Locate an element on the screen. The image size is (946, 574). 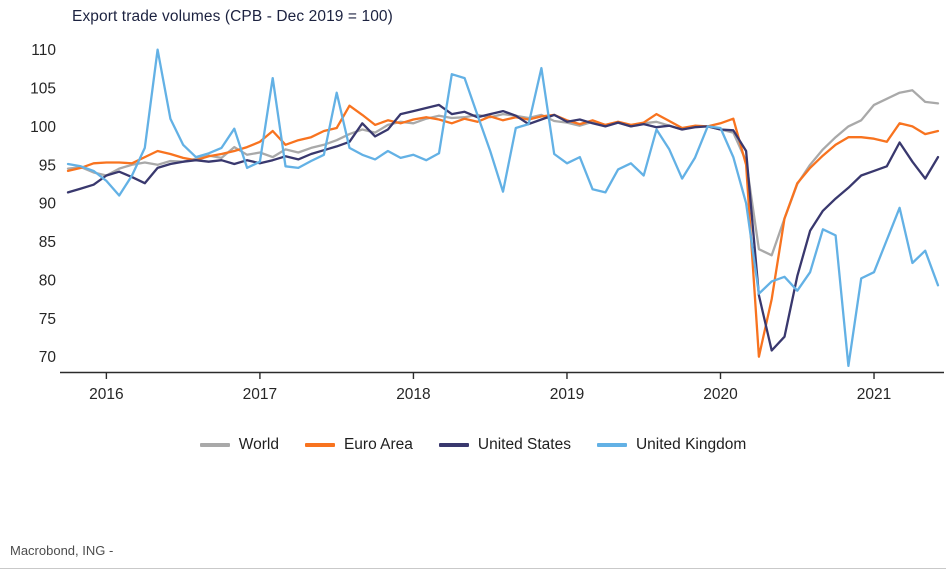
x-axis-label: 2018 is located at coordinates (413, 394).